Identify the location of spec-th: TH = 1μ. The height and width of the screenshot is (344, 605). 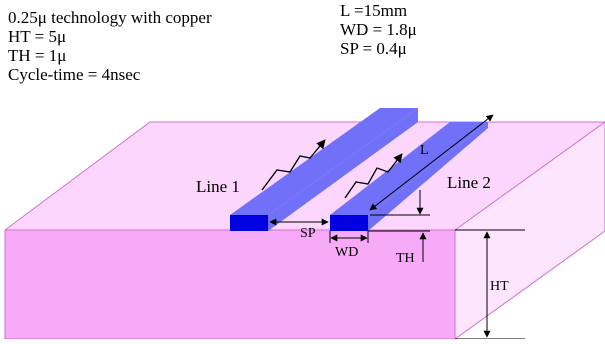
(37, 55).